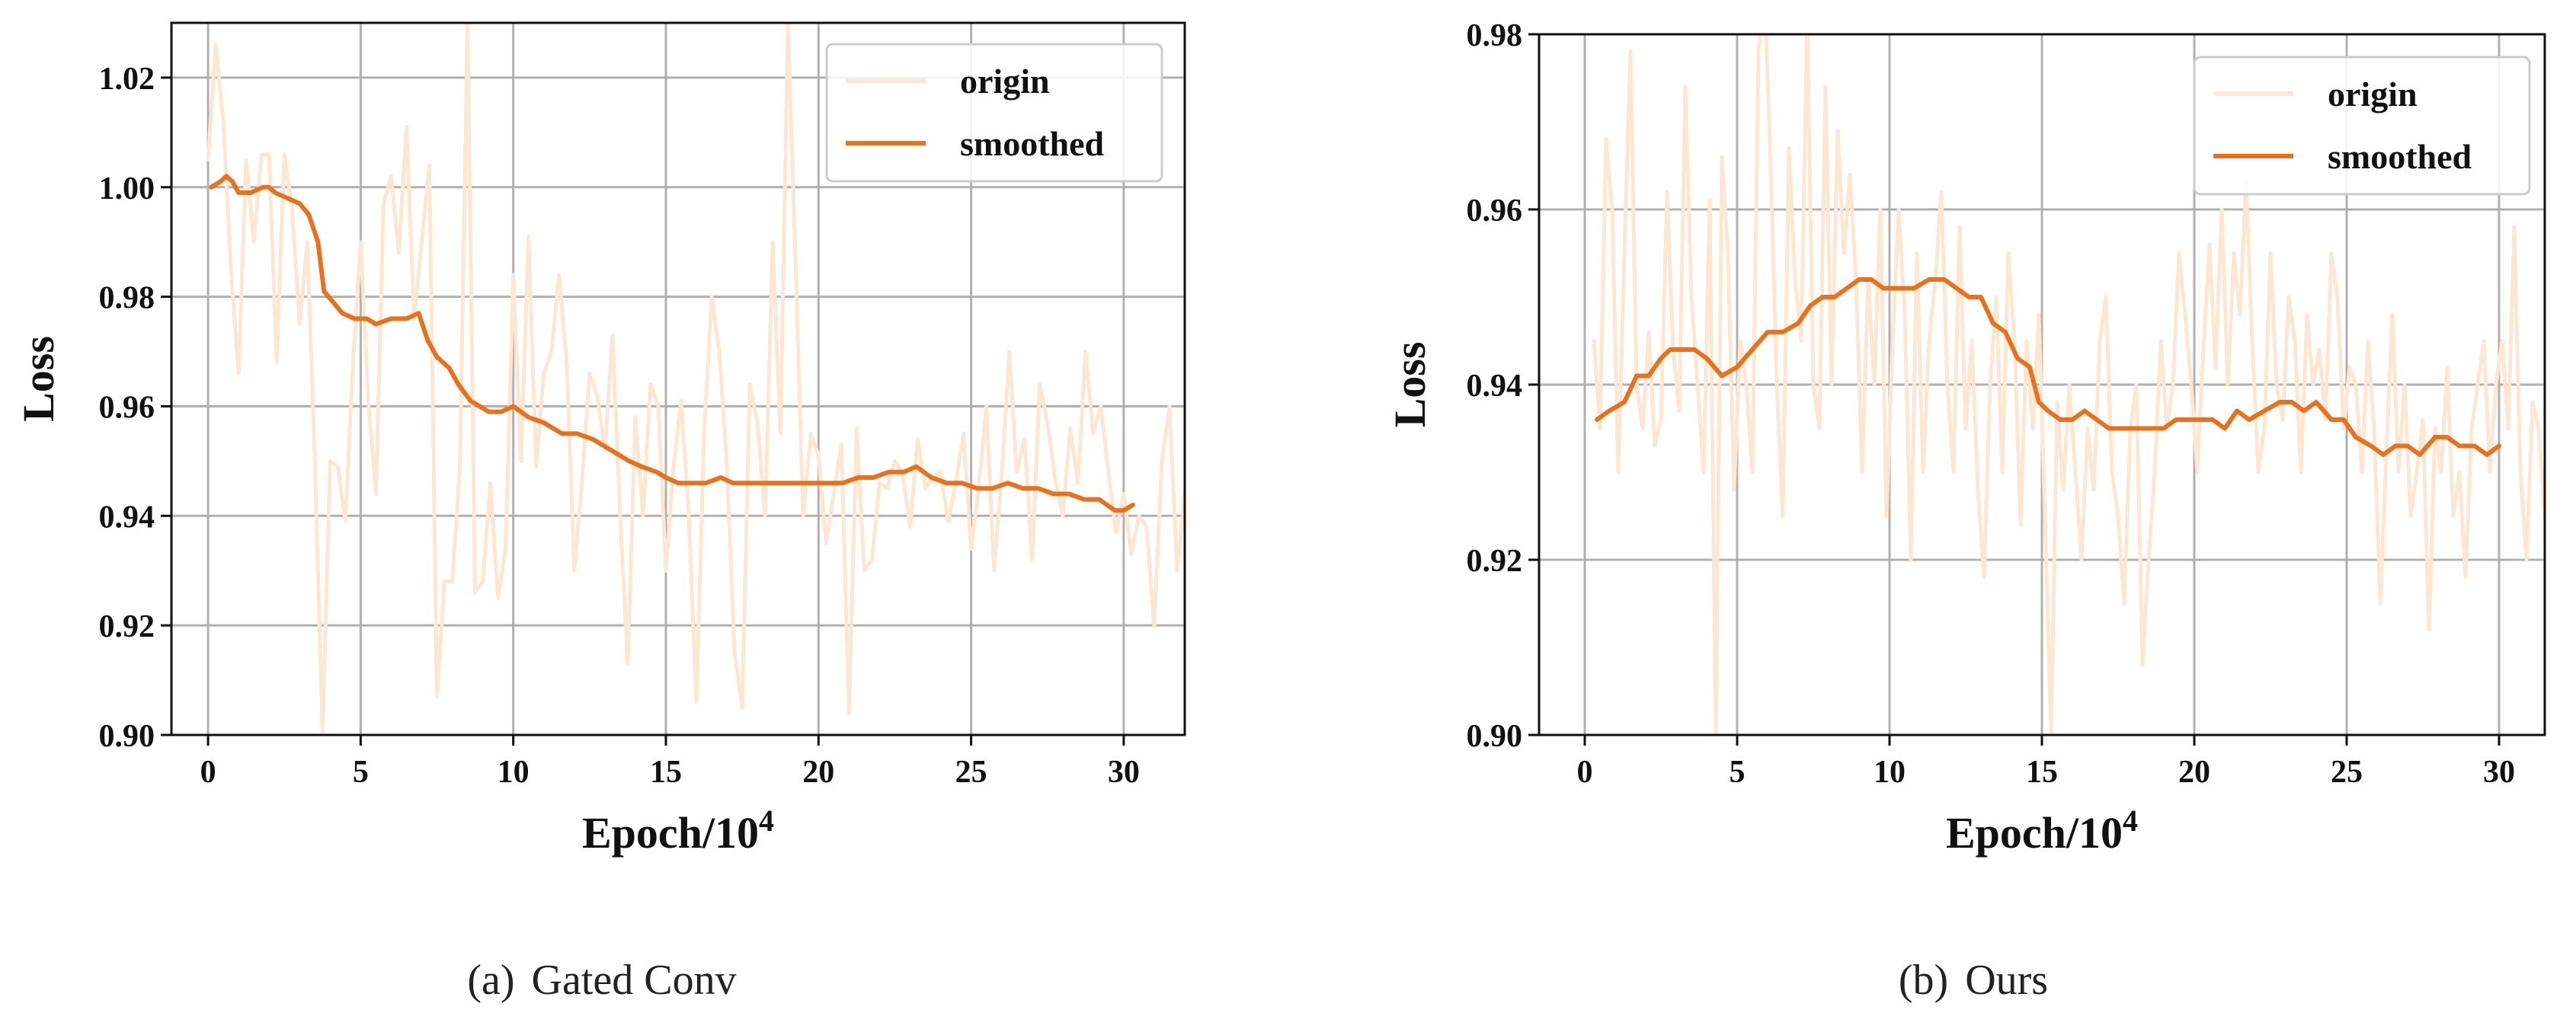  Describe the element at coordinates (1923, 980) in the screenshot. I see `caption-label: (b)` at that location.